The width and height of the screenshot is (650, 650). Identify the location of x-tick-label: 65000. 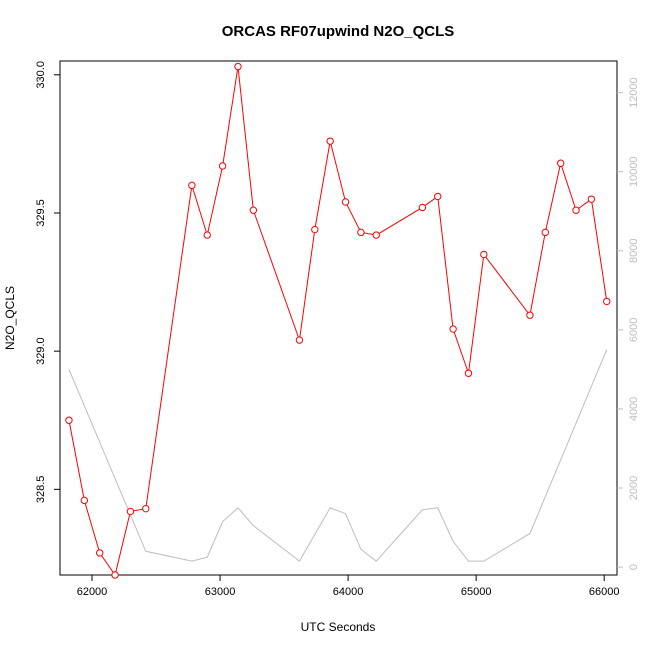
(476, 592).